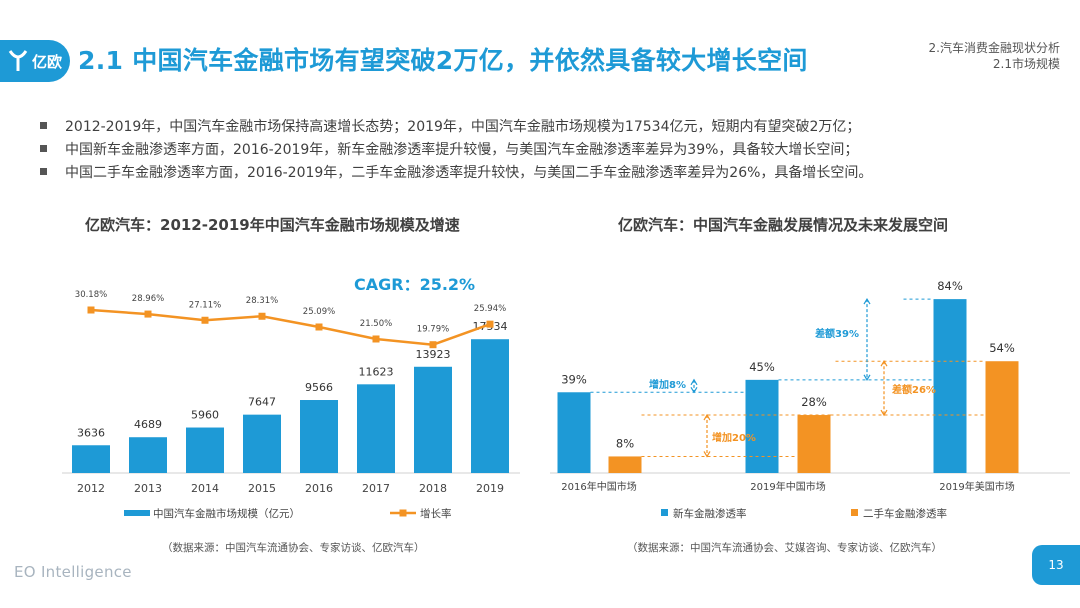  Describe the element at coordinates (46, 61) in the screenshot. I see `logo-text: 亿欧` at that location.